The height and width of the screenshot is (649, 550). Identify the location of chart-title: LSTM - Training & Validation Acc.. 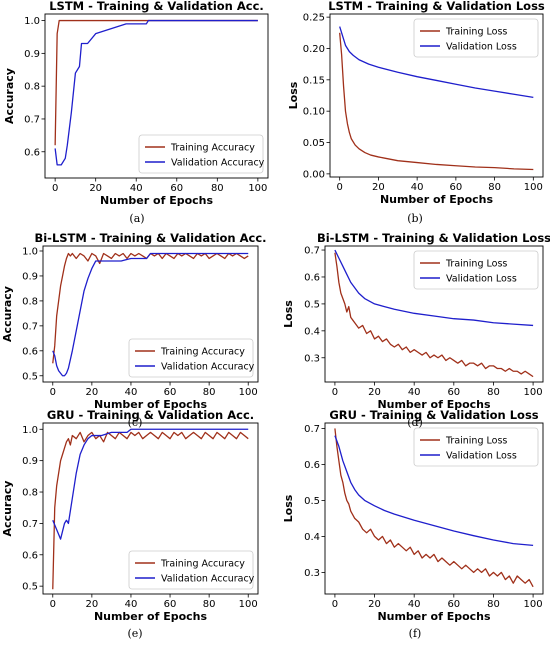
(156, 6).